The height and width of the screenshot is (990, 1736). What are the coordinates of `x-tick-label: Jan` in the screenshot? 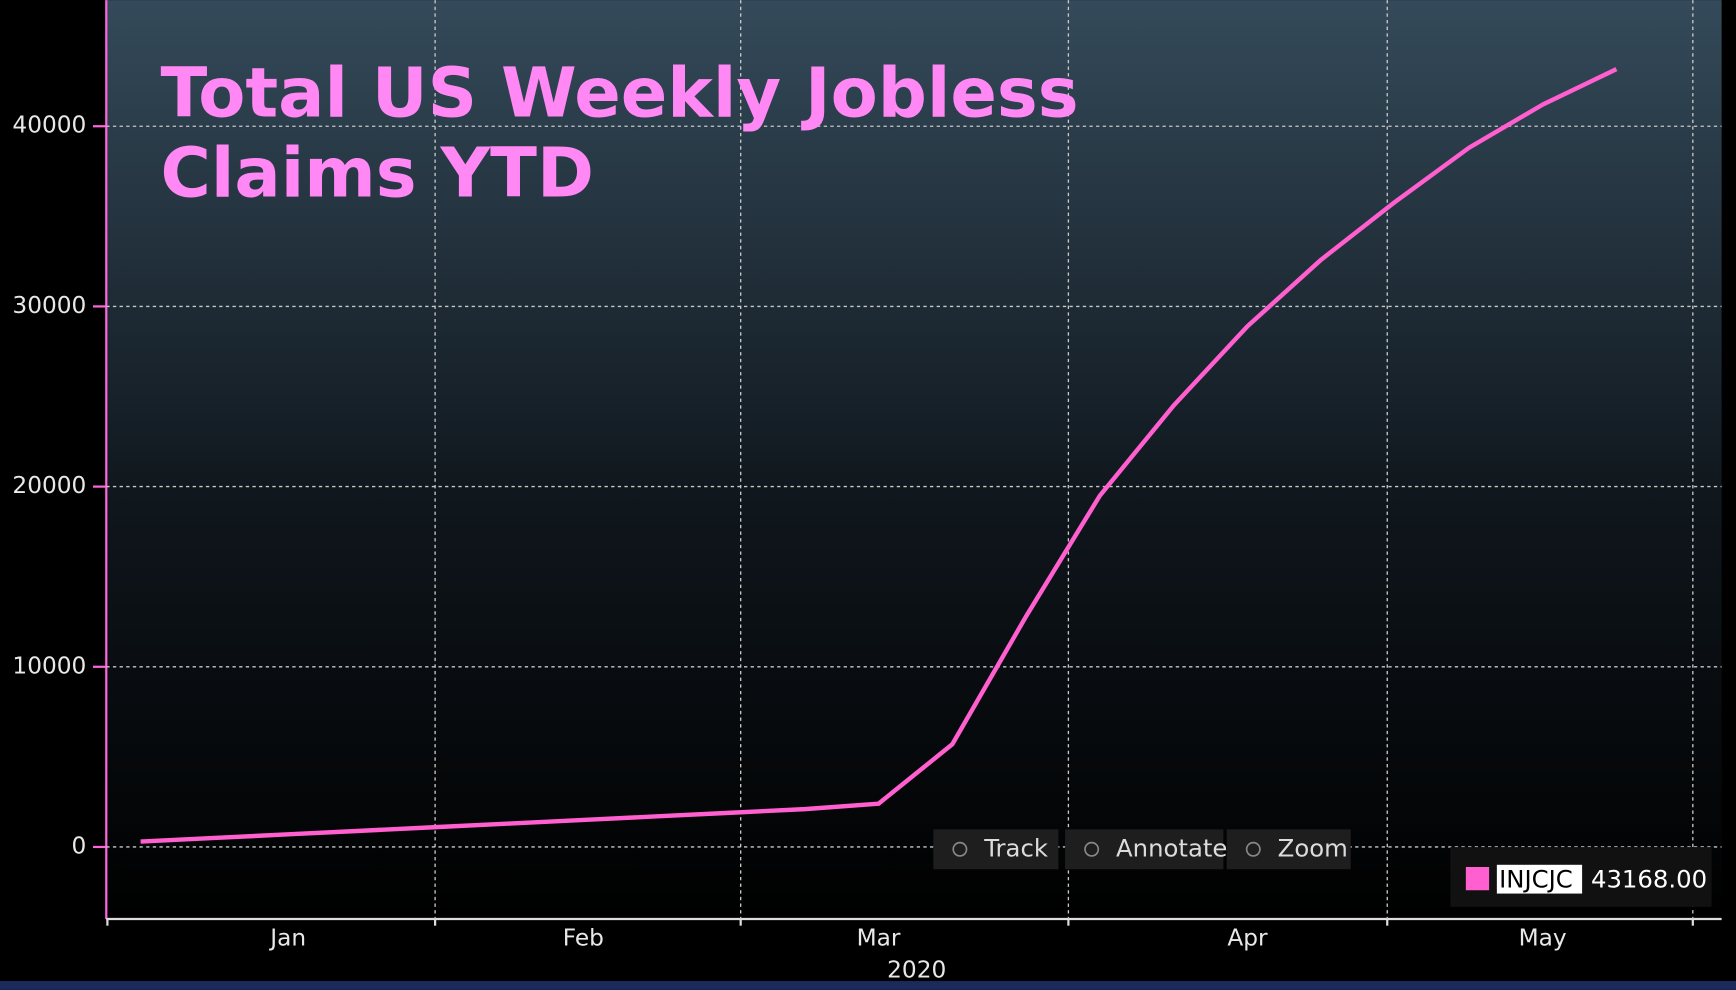 It's located at (287, 937).